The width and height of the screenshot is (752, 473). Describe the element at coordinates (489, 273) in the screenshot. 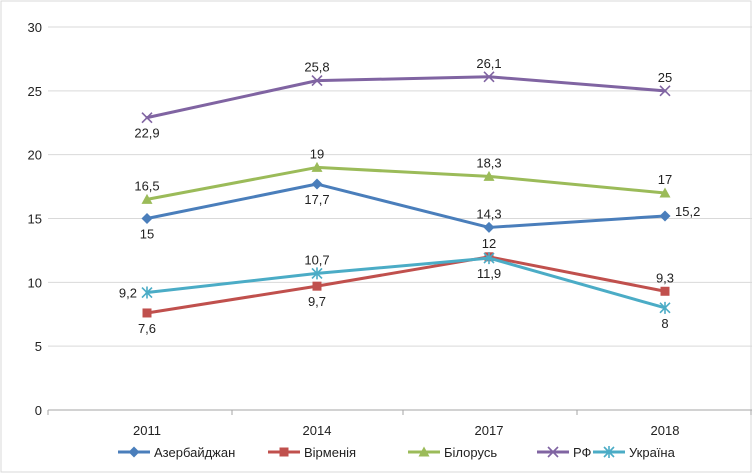

I see `data-label: 11,9` at that location.